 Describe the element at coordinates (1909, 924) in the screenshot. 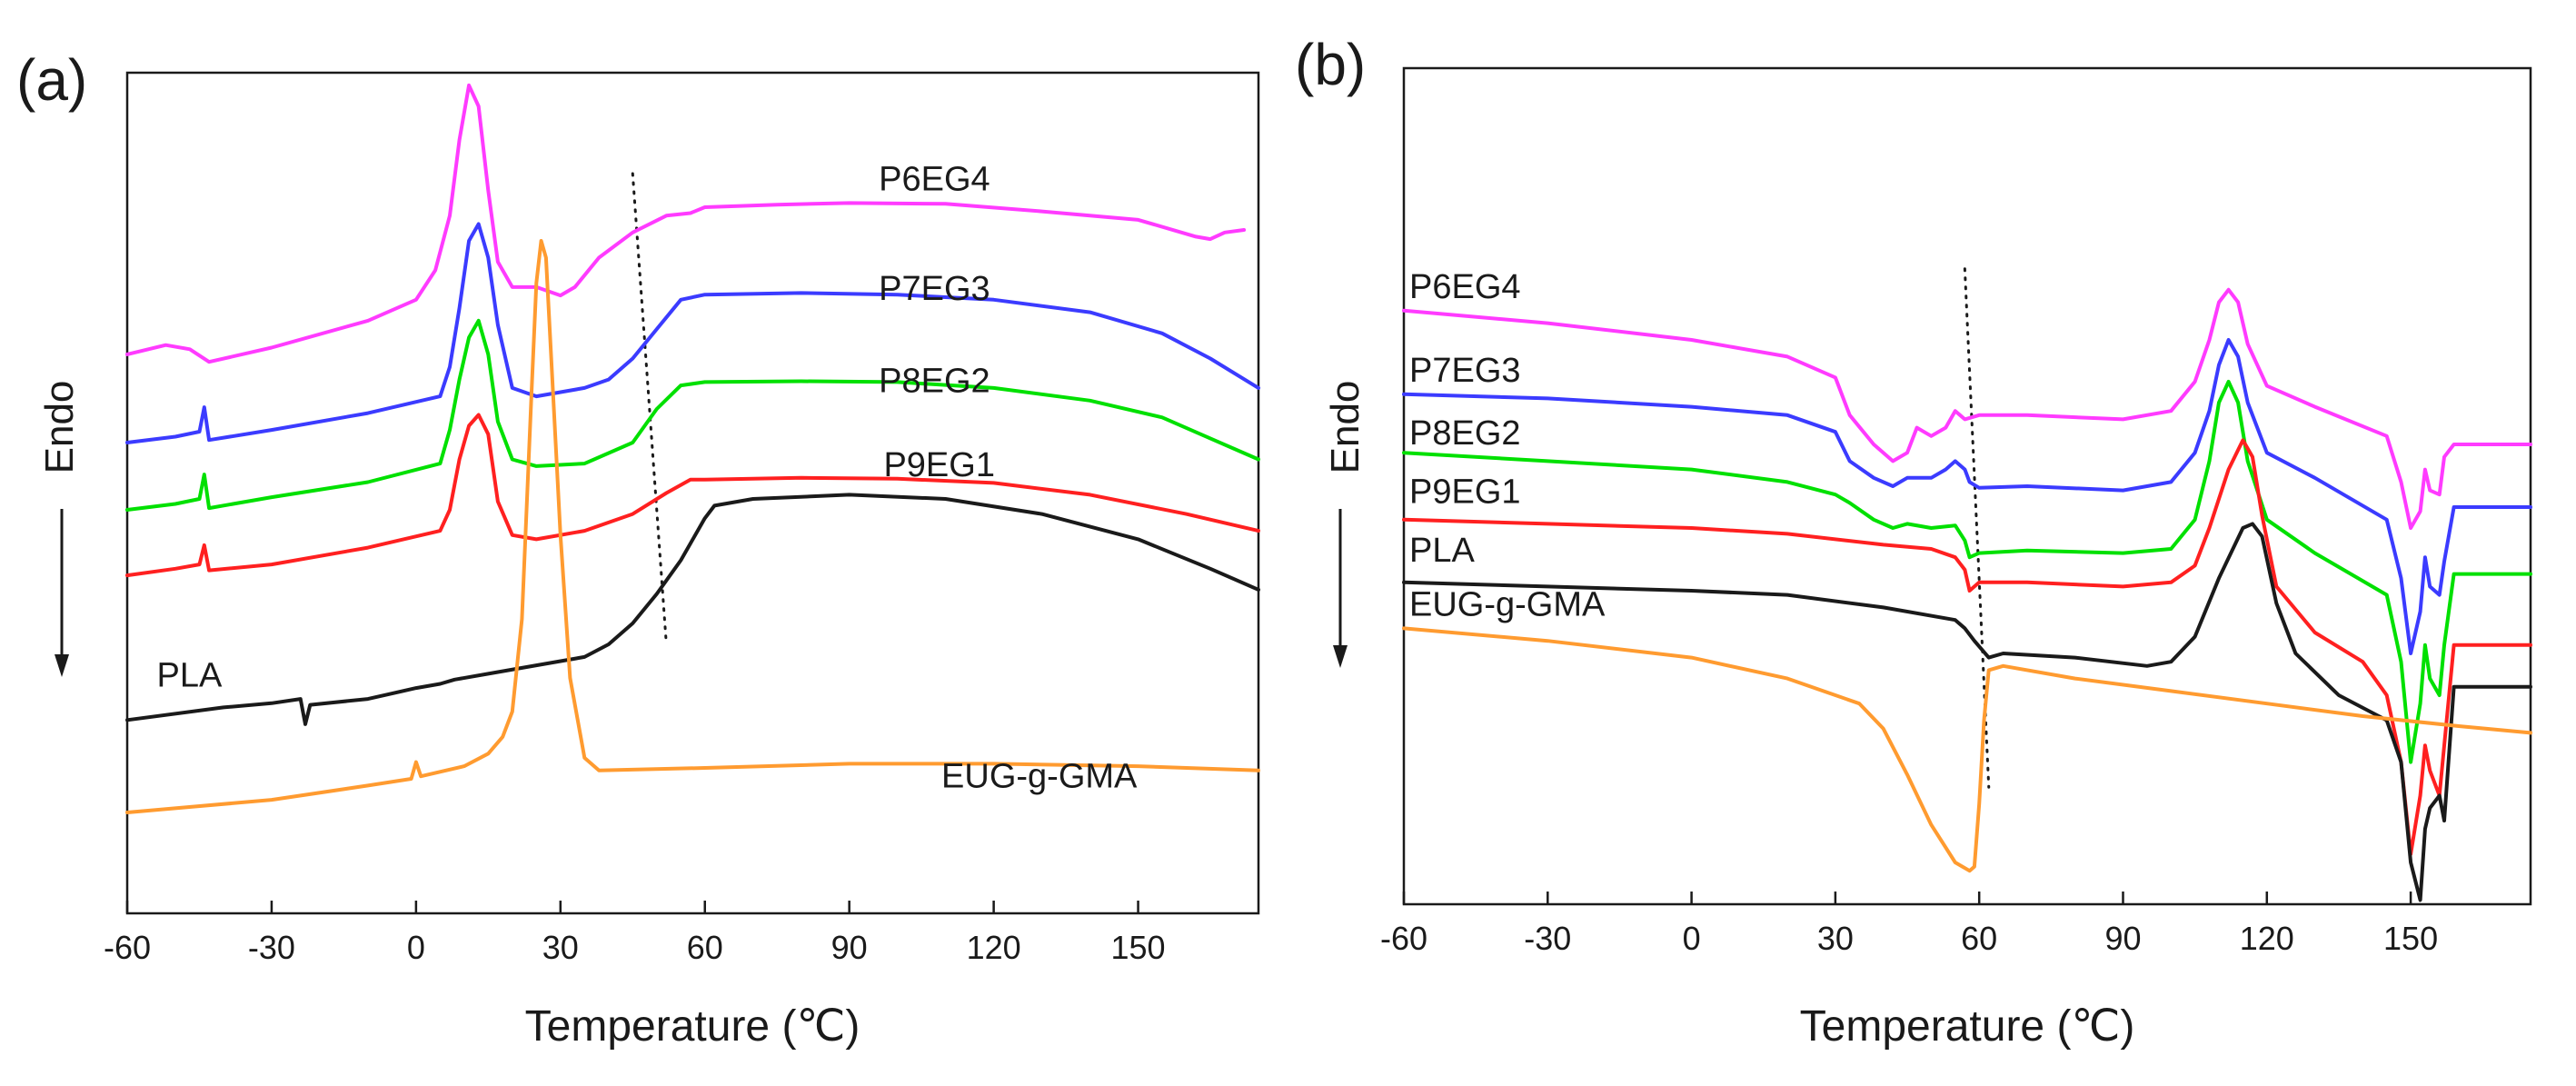

I see `x-ticks-b: -60 -30 0 30 60 90 120 150` at that location.